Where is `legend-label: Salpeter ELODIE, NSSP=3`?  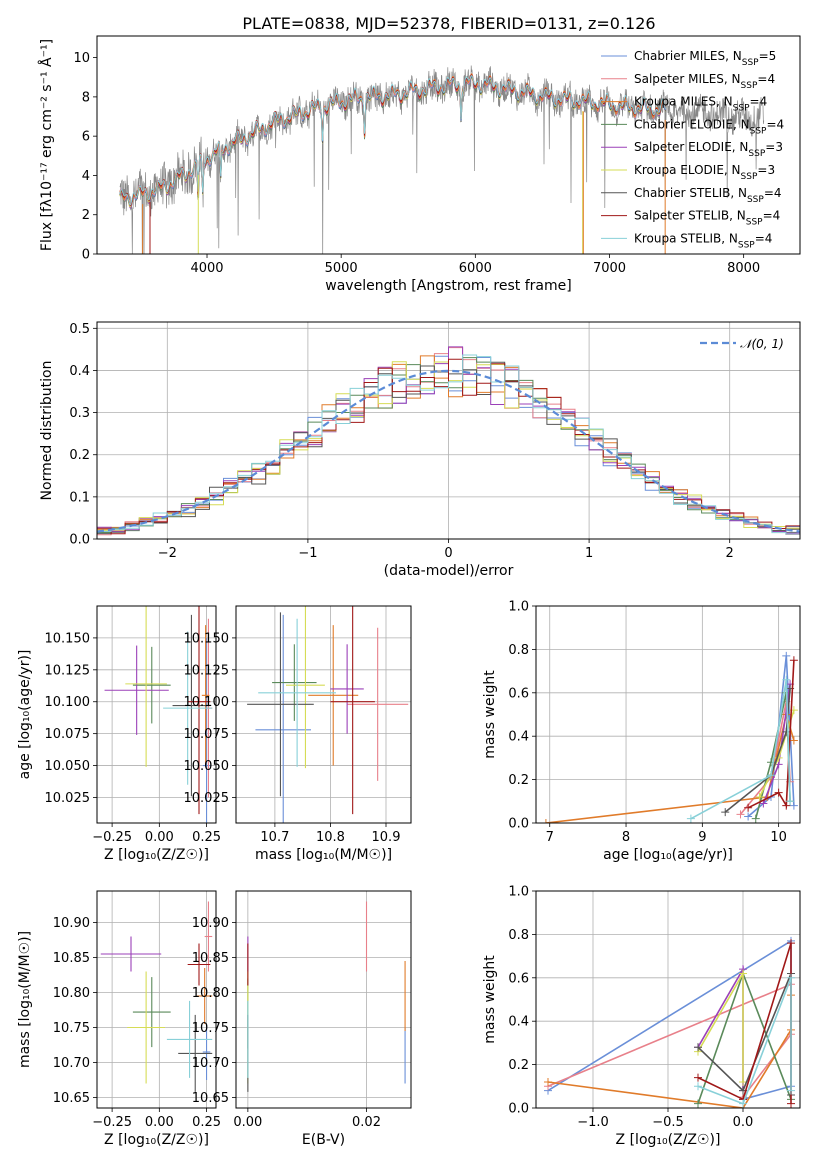
legend-label: Salpeter ELODIE, NSSP=3 is located at coordinates (708, 149).